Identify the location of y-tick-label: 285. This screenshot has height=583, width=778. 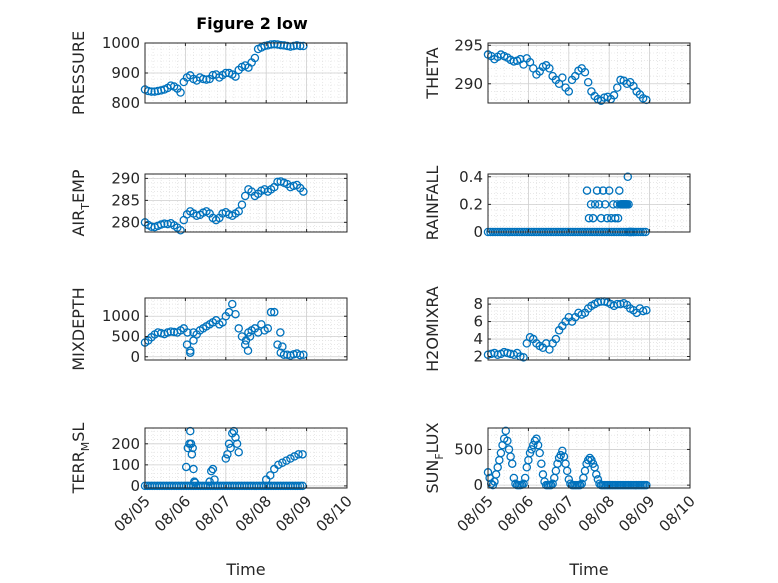
(125, 200).